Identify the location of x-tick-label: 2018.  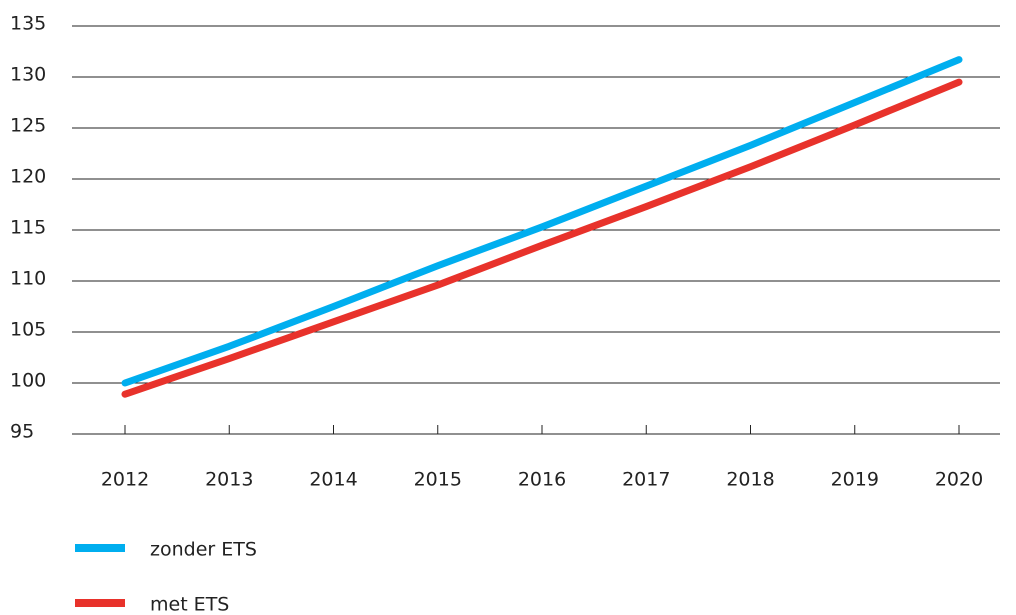
(750, 480).